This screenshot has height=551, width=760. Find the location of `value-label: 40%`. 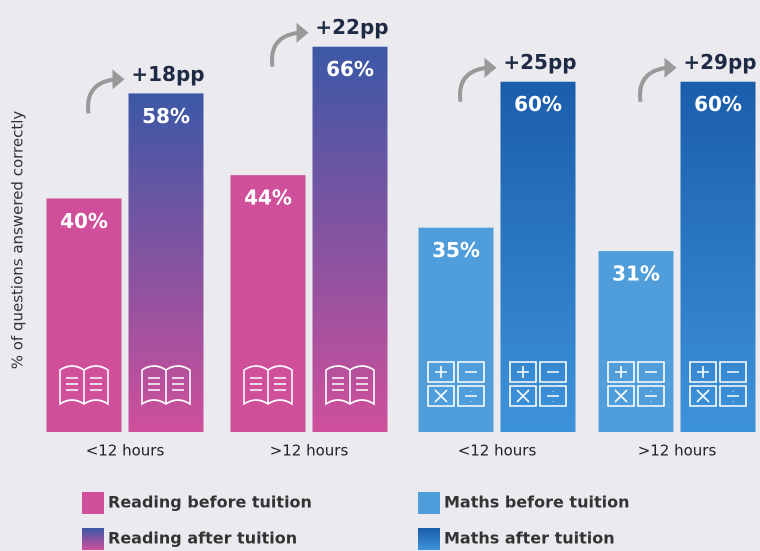

value-label: 40% is located at coordinates (84, 221).